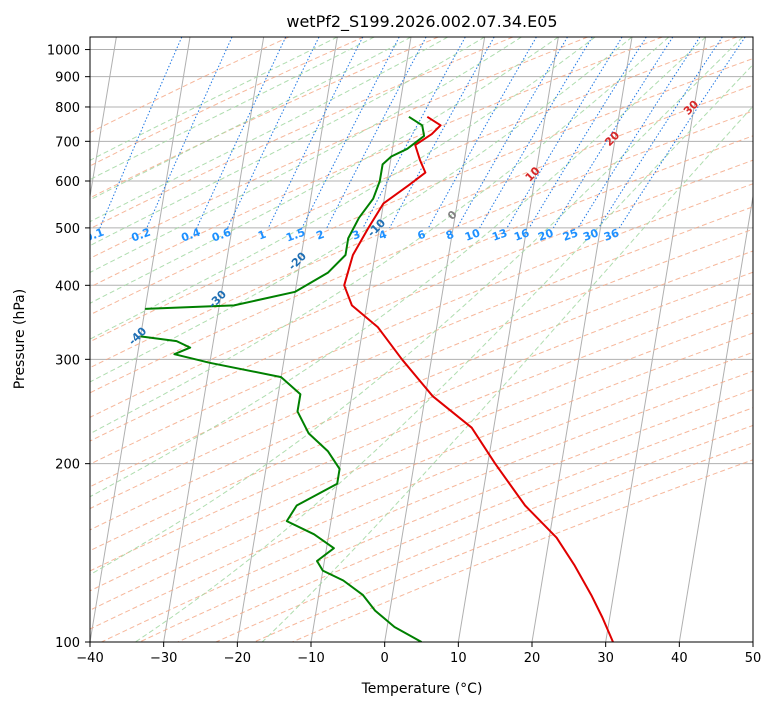  I want to click on mixing-ratio-label: 0.4, so click(190, 235).